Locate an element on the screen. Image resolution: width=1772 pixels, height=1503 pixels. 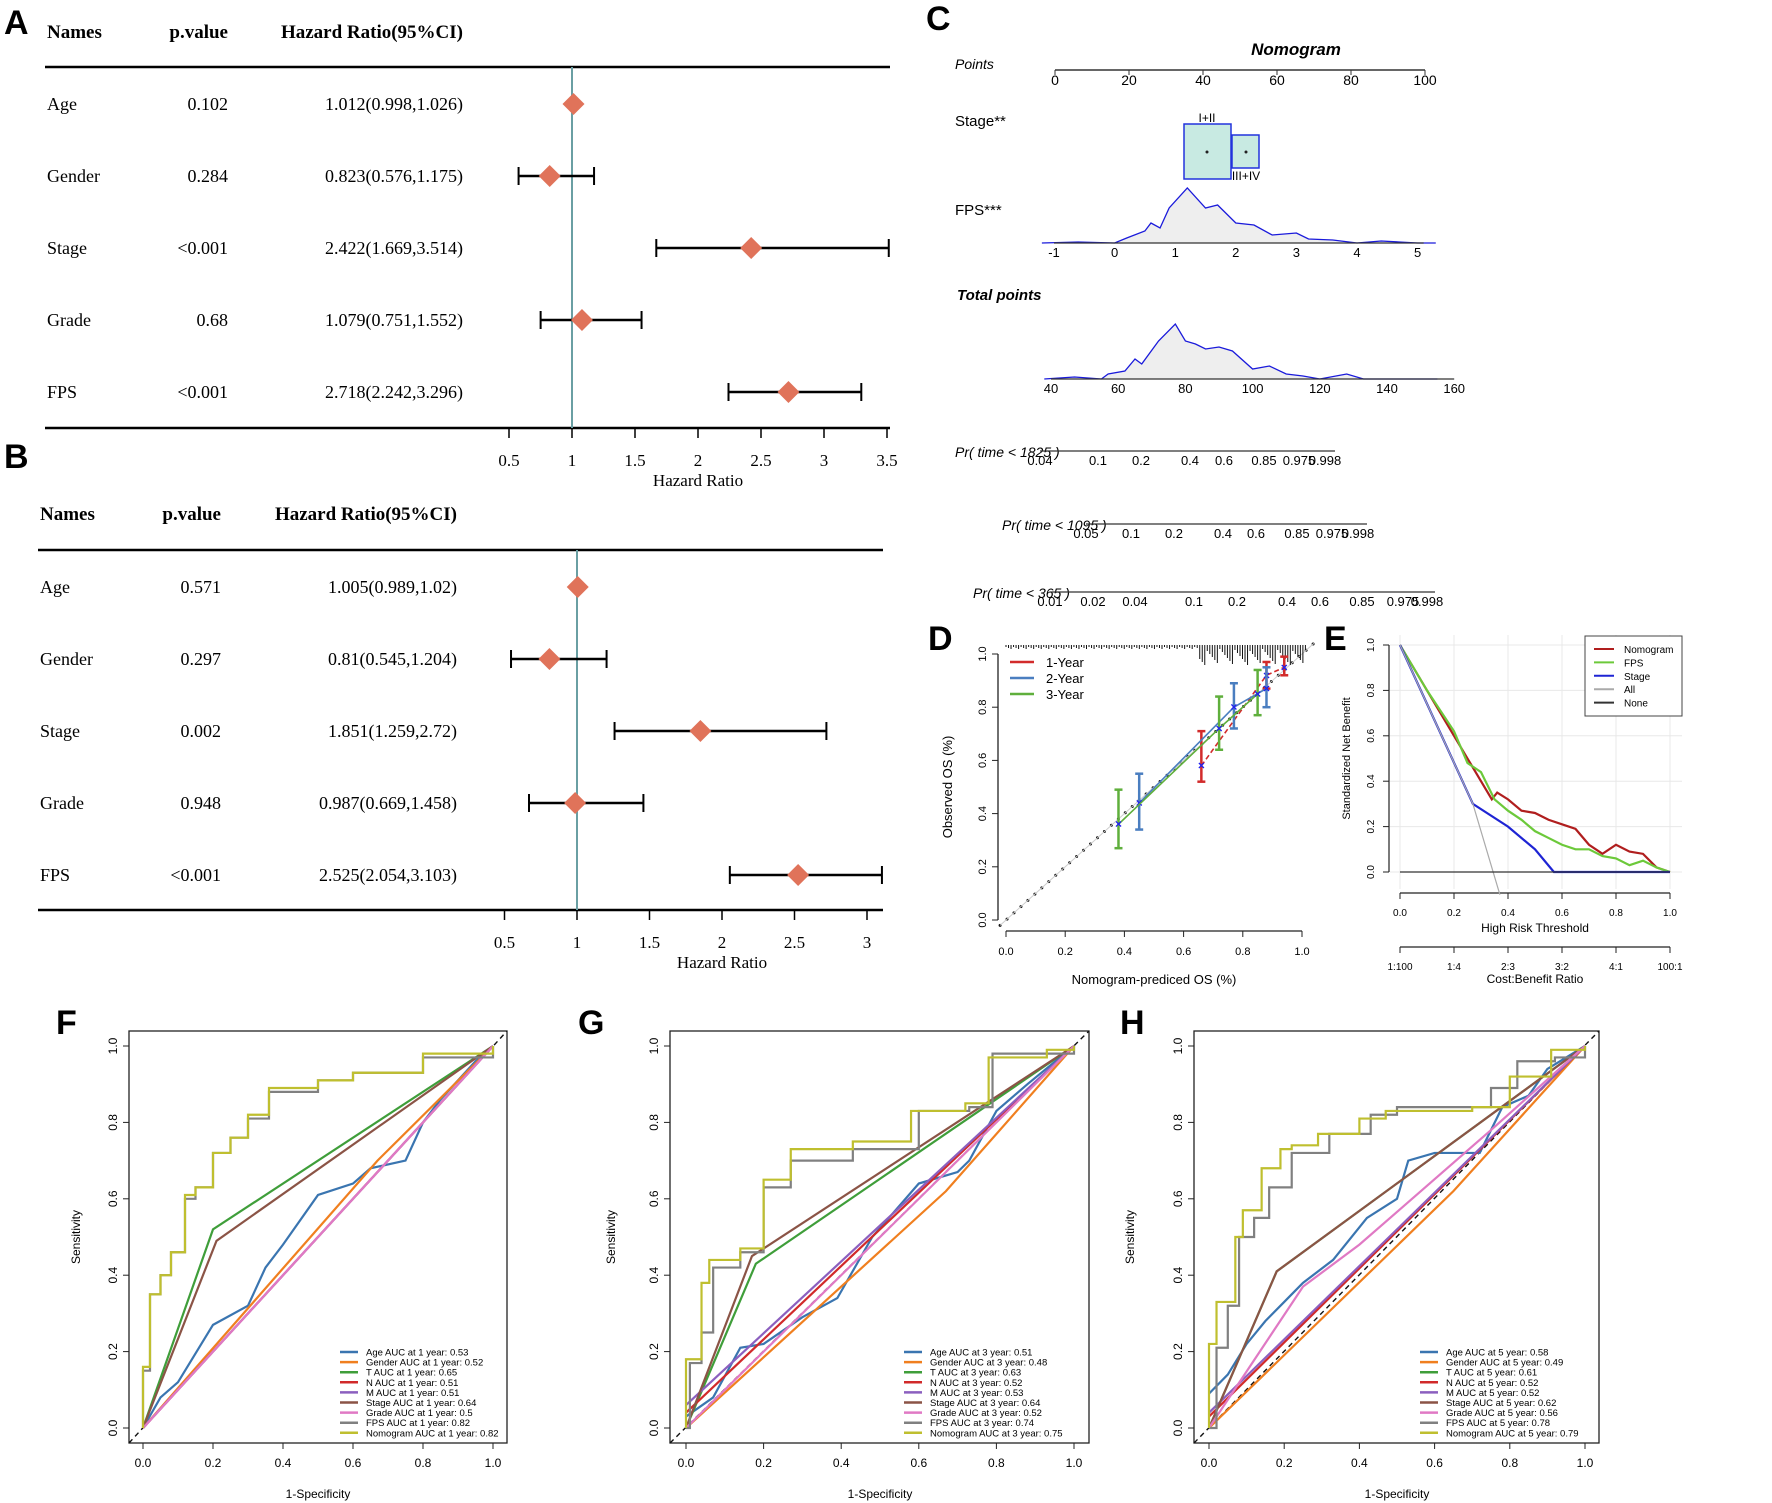
points-tick-label: 100 is located at coordinates (1425, 80).